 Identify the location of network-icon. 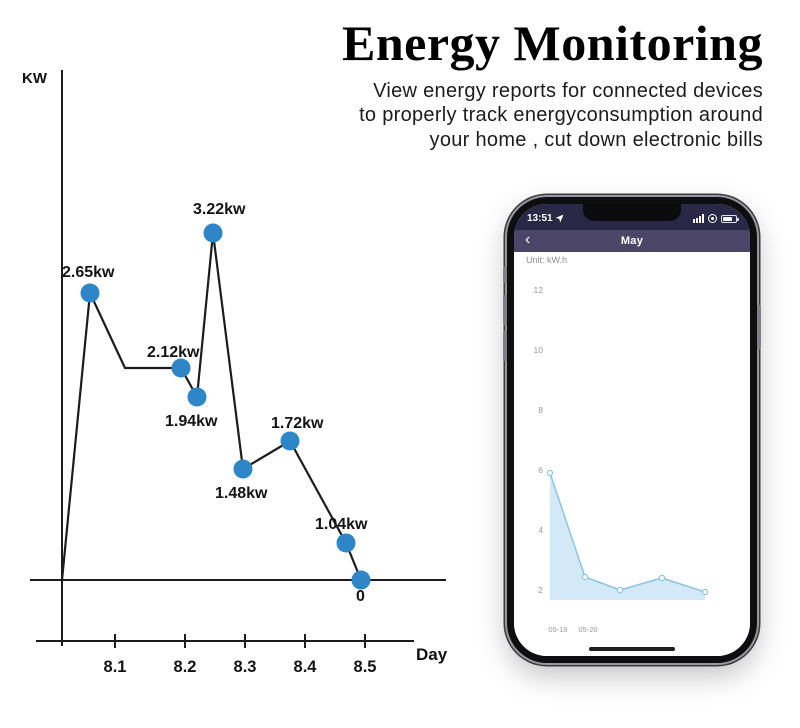
(712, 218).